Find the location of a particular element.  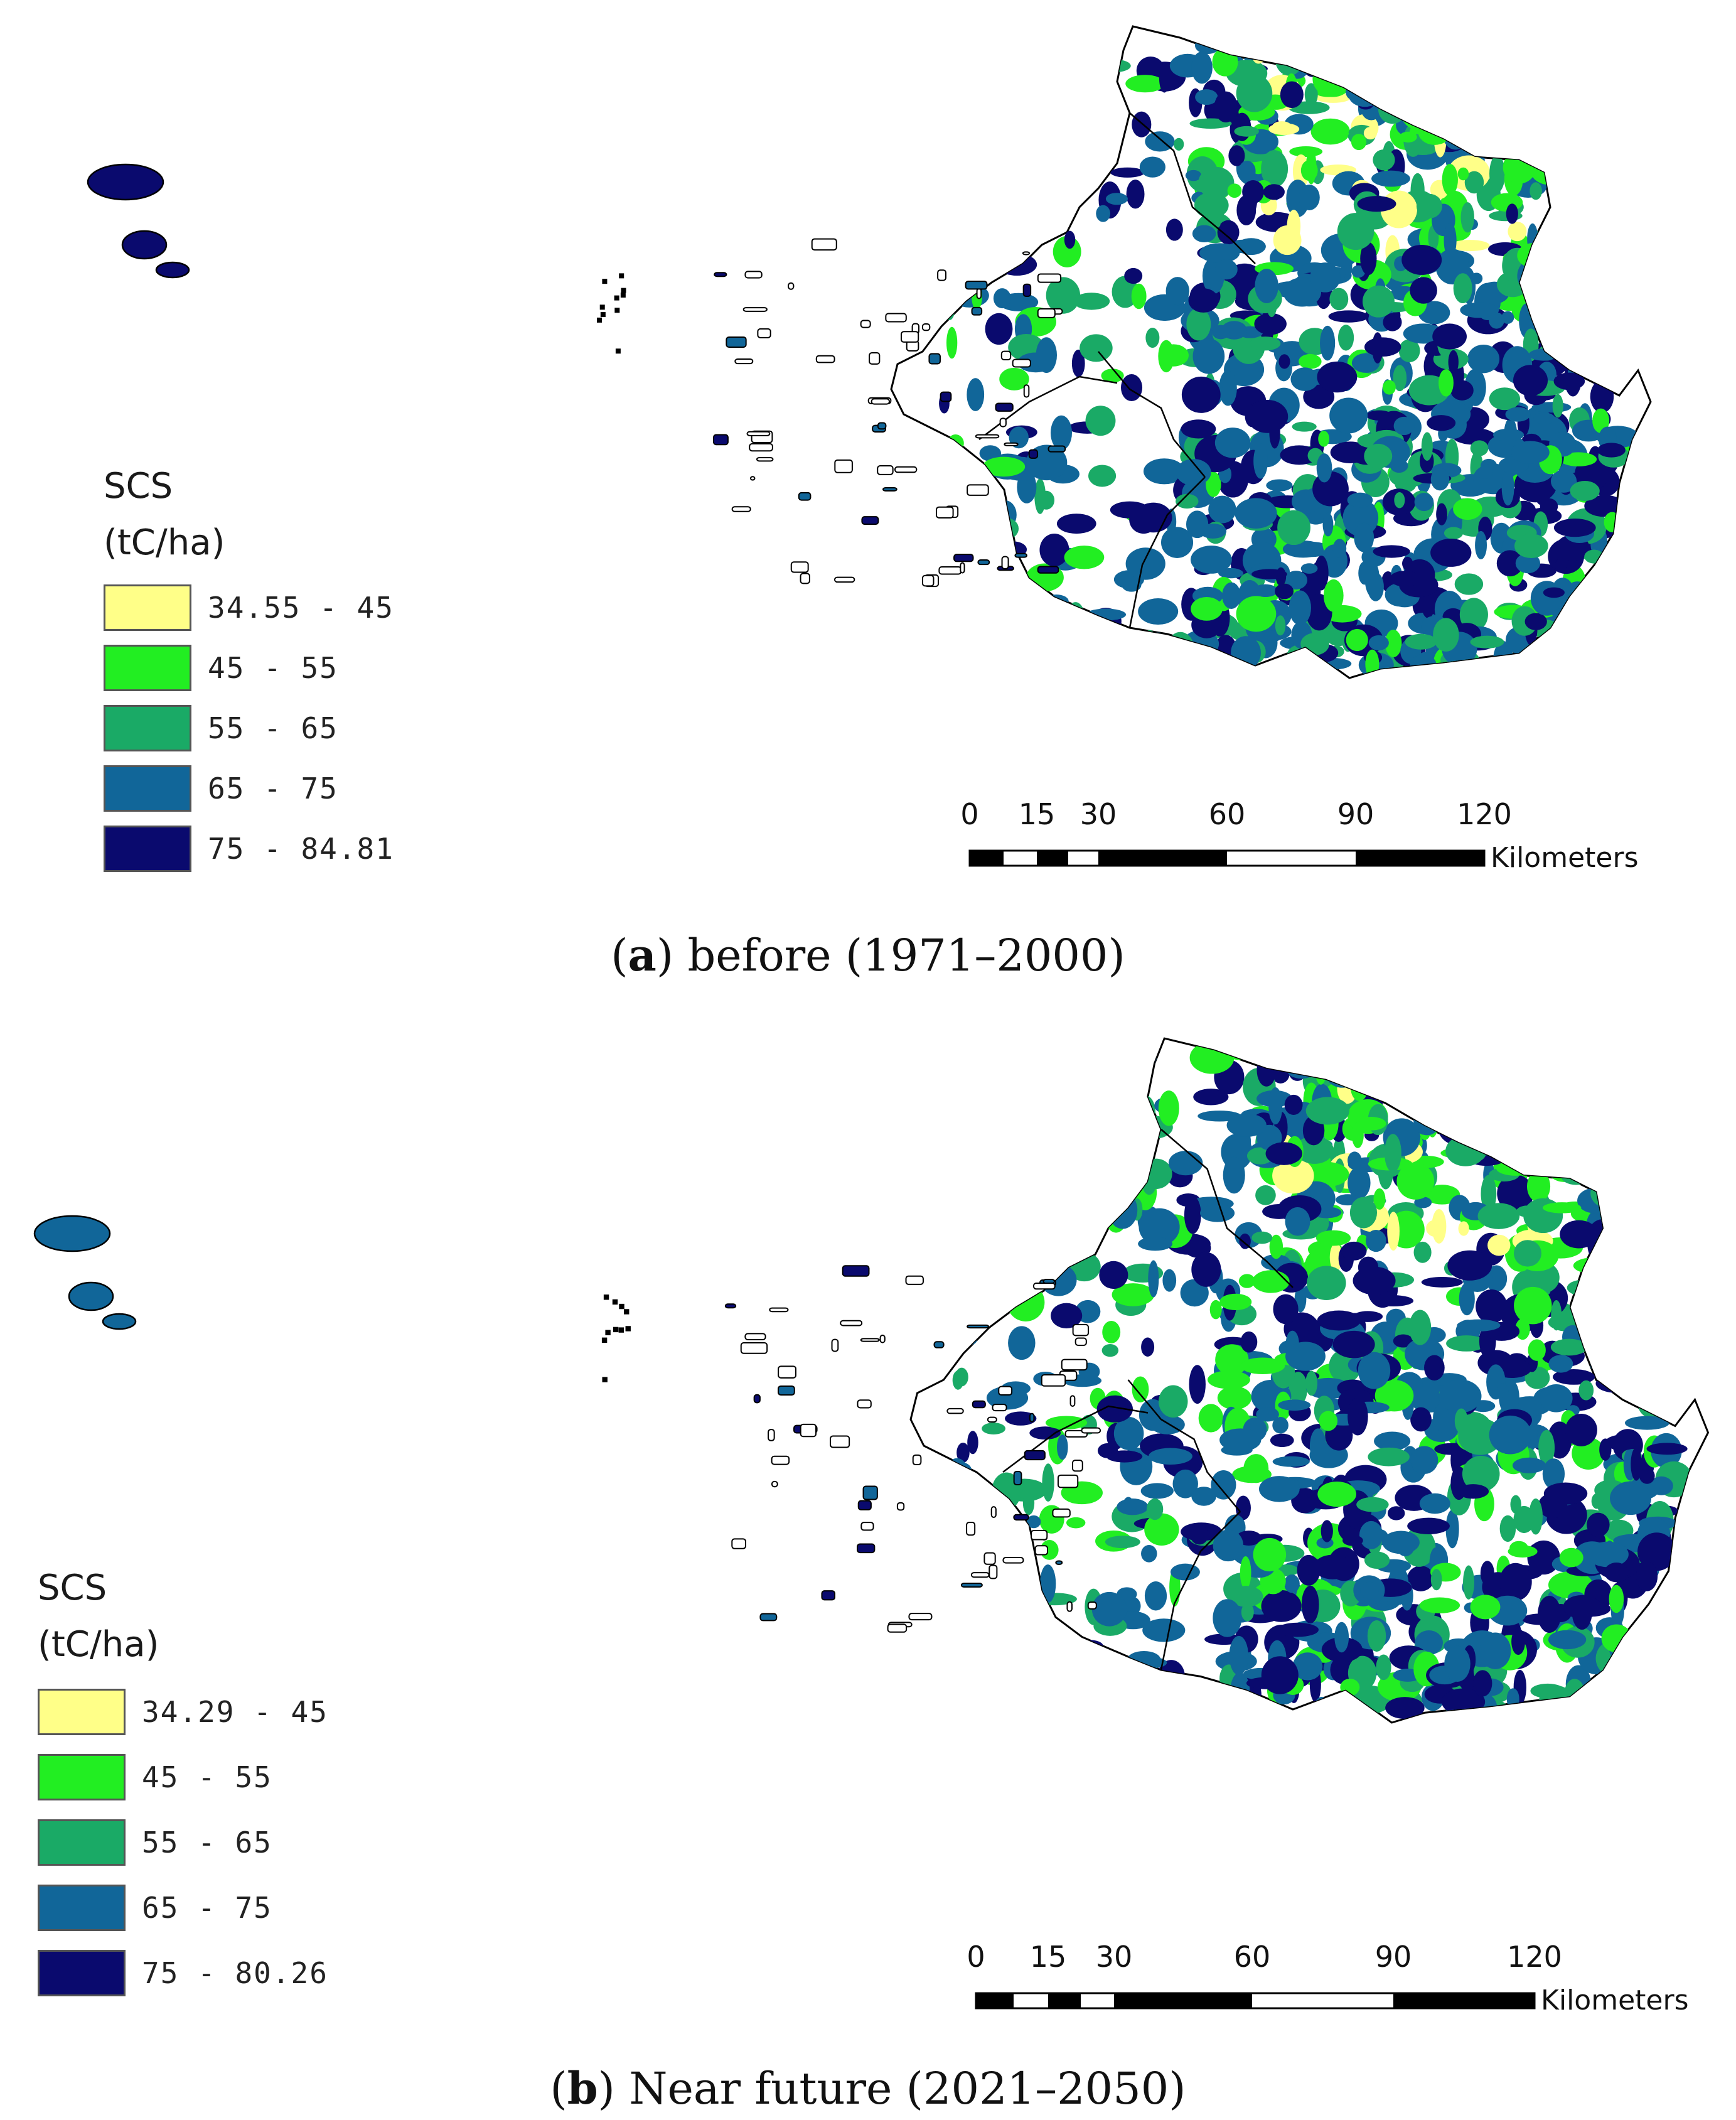

legend-title: SCS is located at coordinates (72, 1588).